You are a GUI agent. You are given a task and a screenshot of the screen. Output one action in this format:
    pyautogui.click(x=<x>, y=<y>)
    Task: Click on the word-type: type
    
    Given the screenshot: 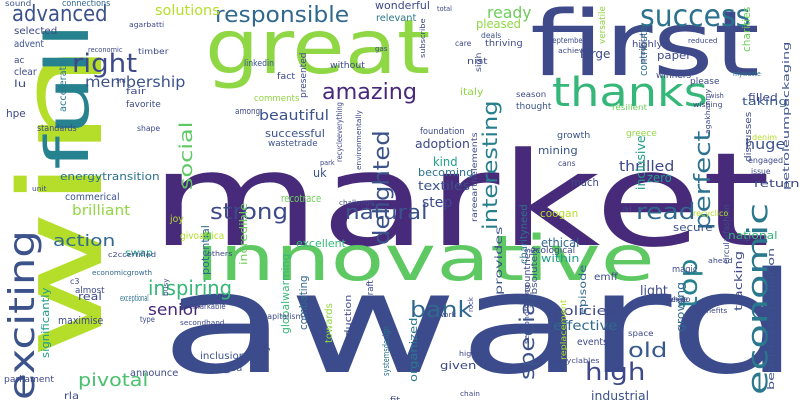 What is the action you would take?
    pyautogui.click(x=147, y=319)
    